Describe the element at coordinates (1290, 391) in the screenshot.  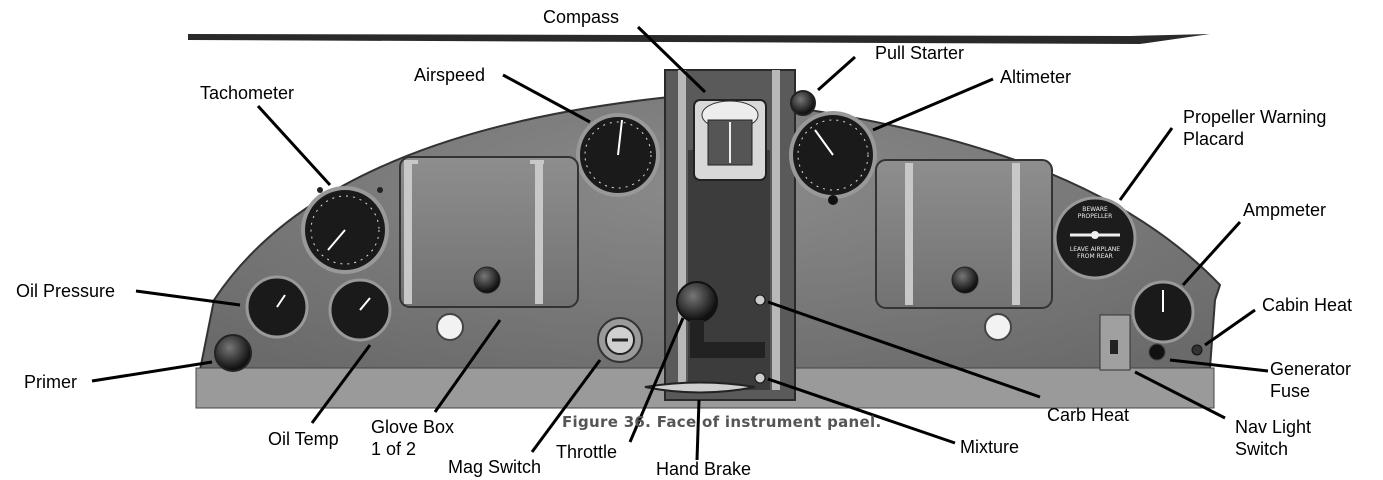
I see `label-generator-fuse-line2: Fuse` at that location.